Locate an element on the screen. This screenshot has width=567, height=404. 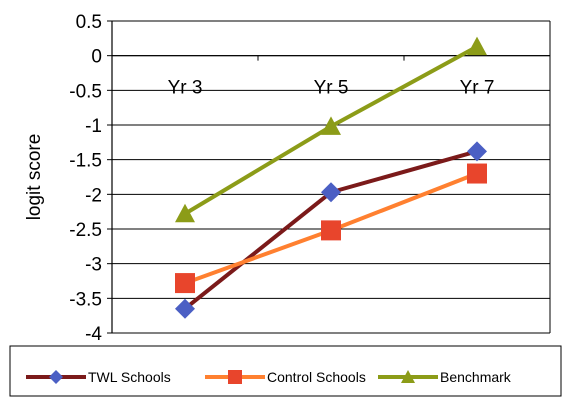
y-tick-label: -1.5 is located at coordinates (85, 161).